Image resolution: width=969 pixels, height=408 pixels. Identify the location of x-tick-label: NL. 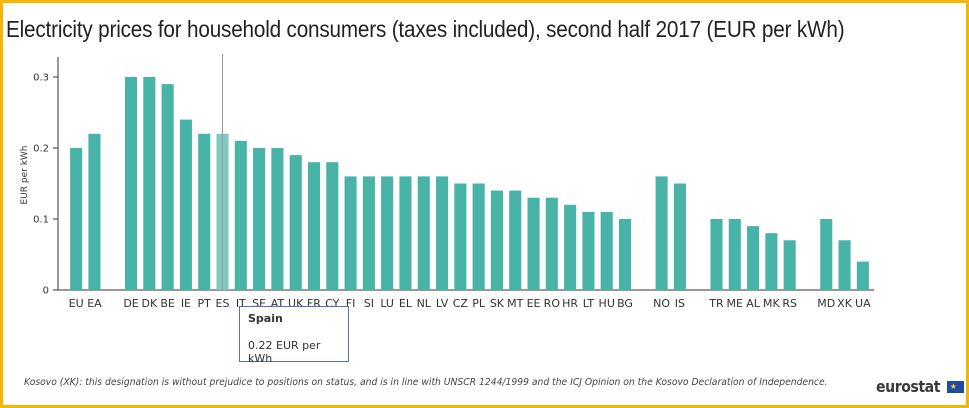
(424, 303).